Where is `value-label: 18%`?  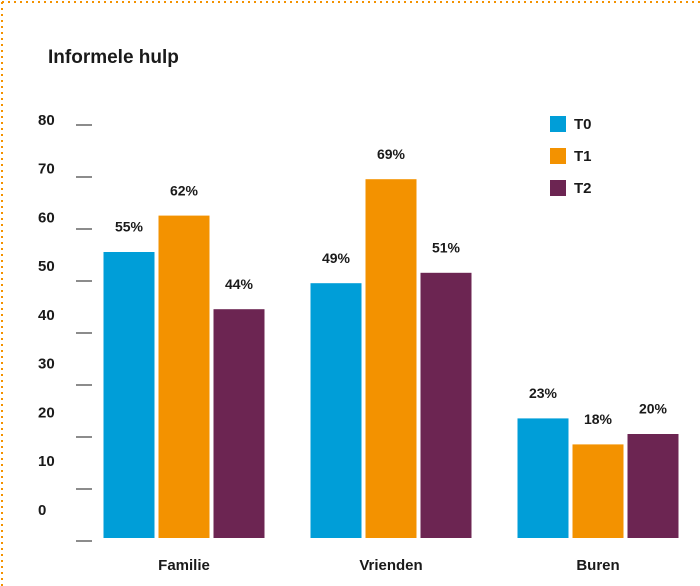
value-label: 18% is located at coordinates (598, 419).